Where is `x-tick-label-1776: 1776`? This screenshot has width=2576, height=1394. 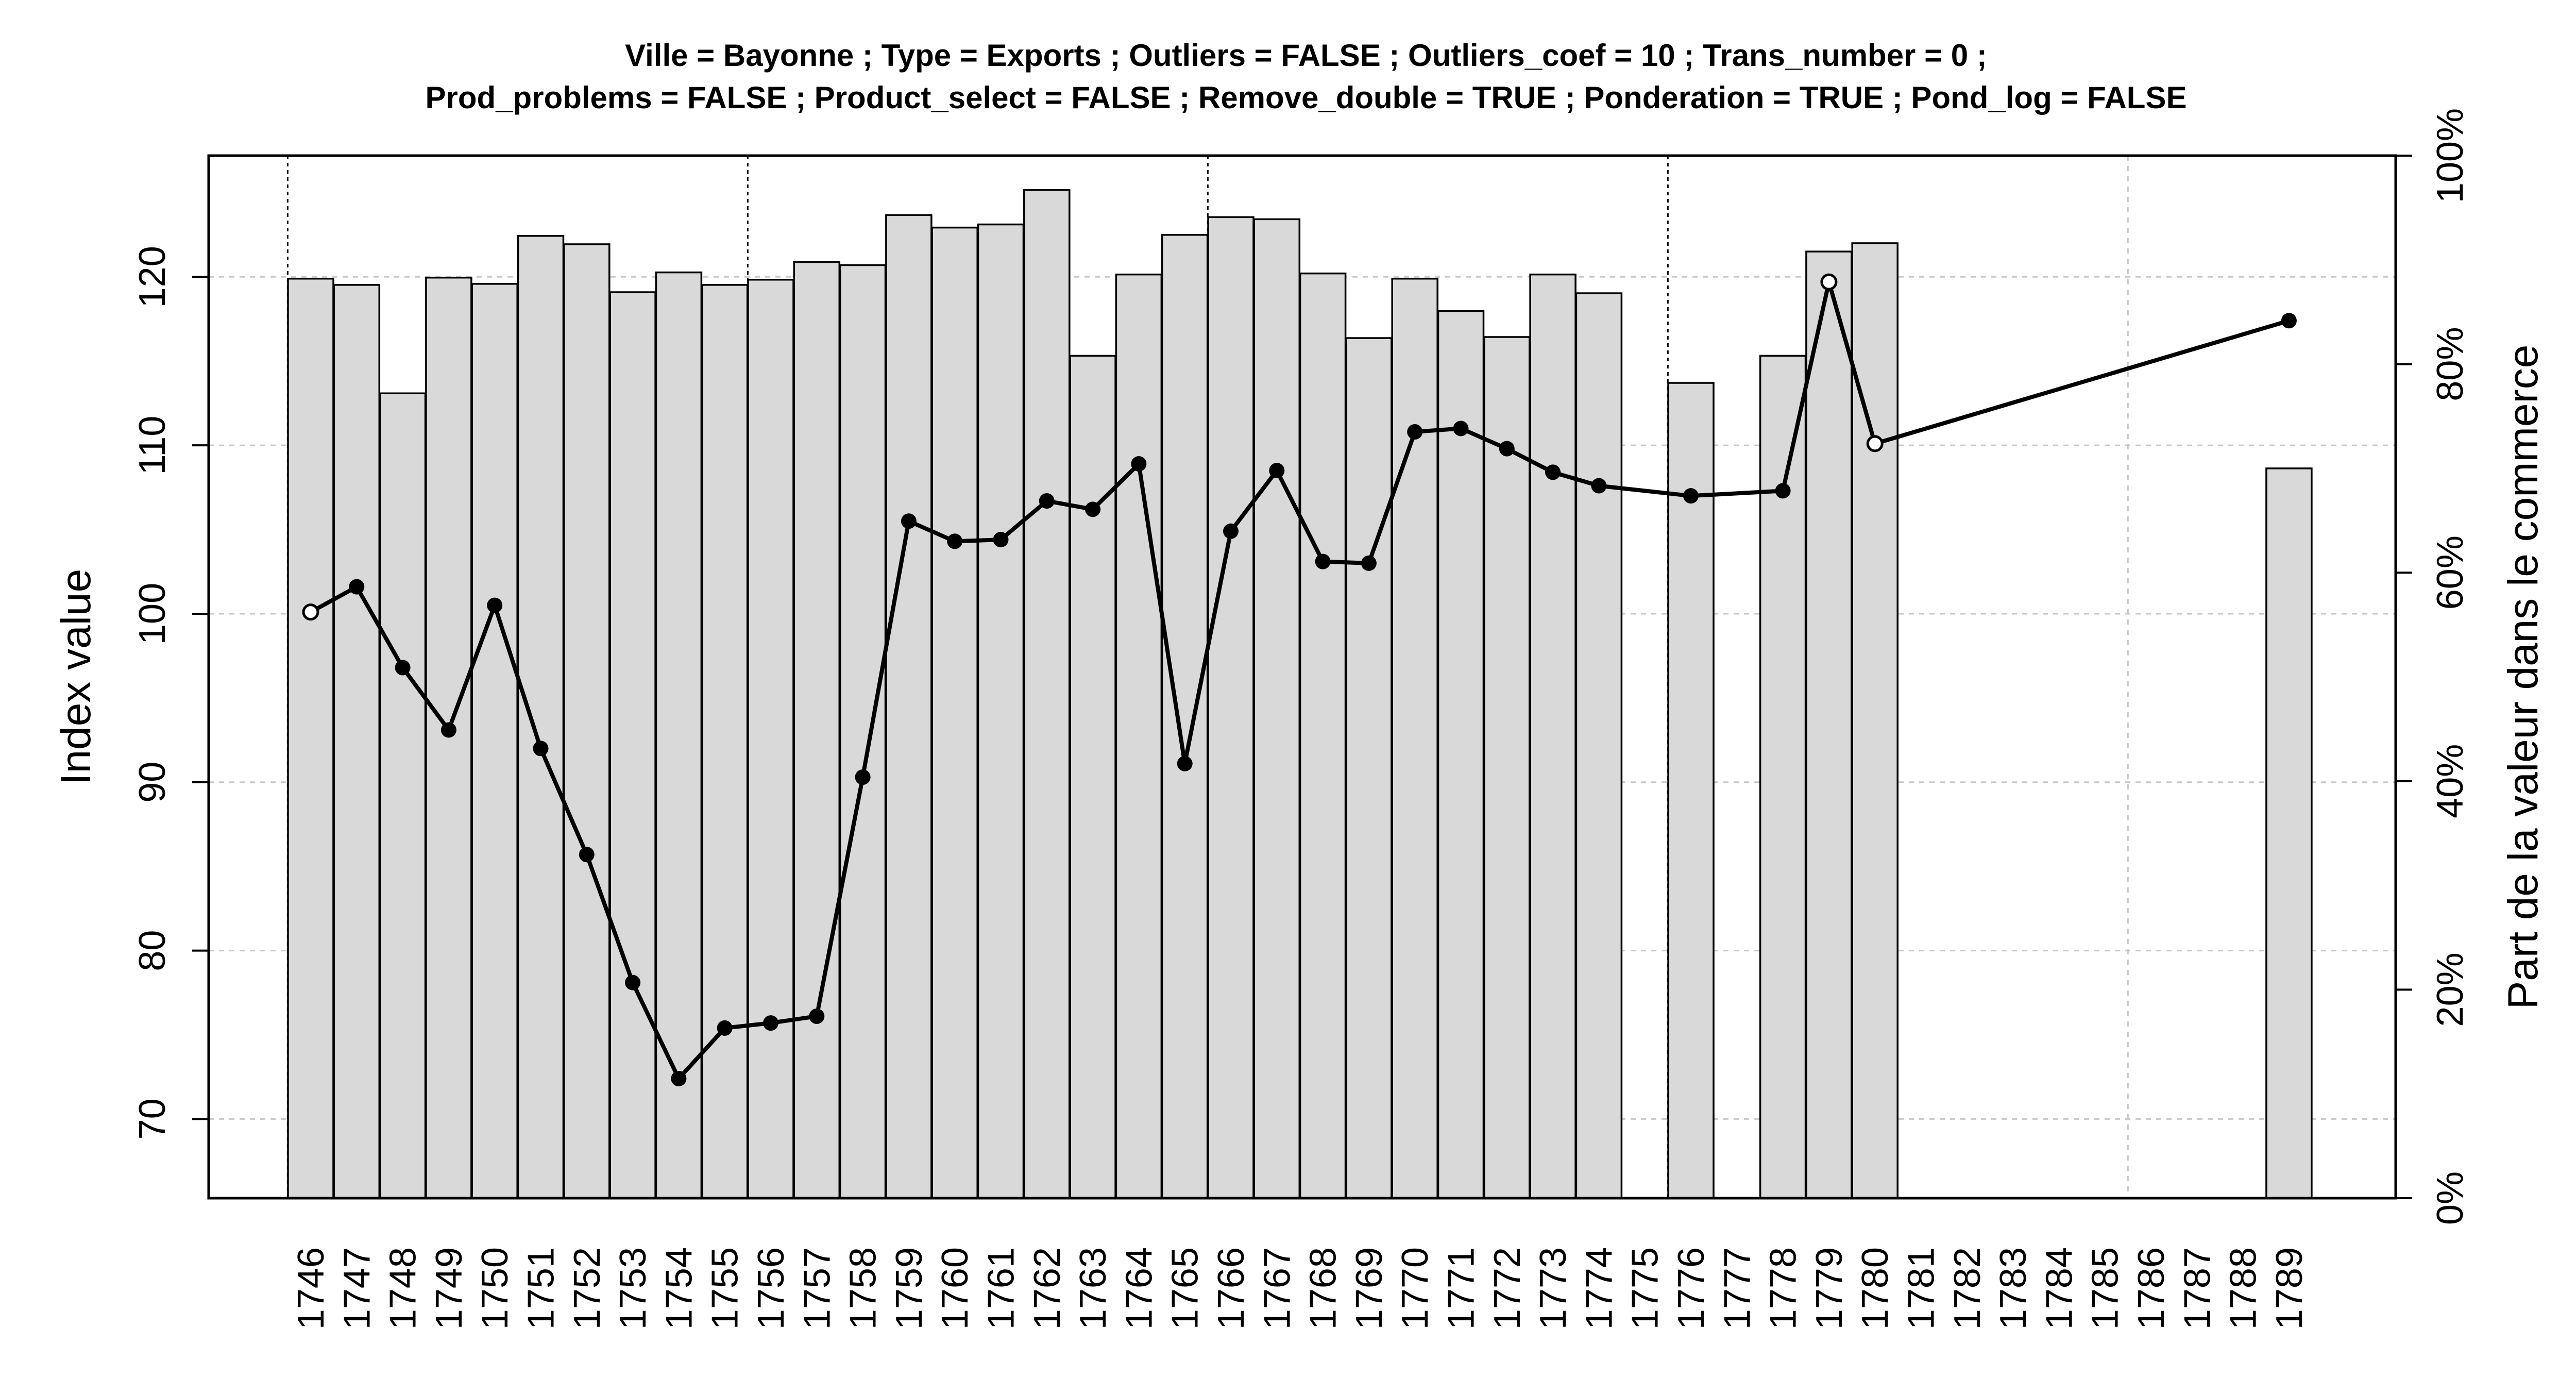 x-tick-label-1776: 1776 is located at coordinates (1691, 1288).